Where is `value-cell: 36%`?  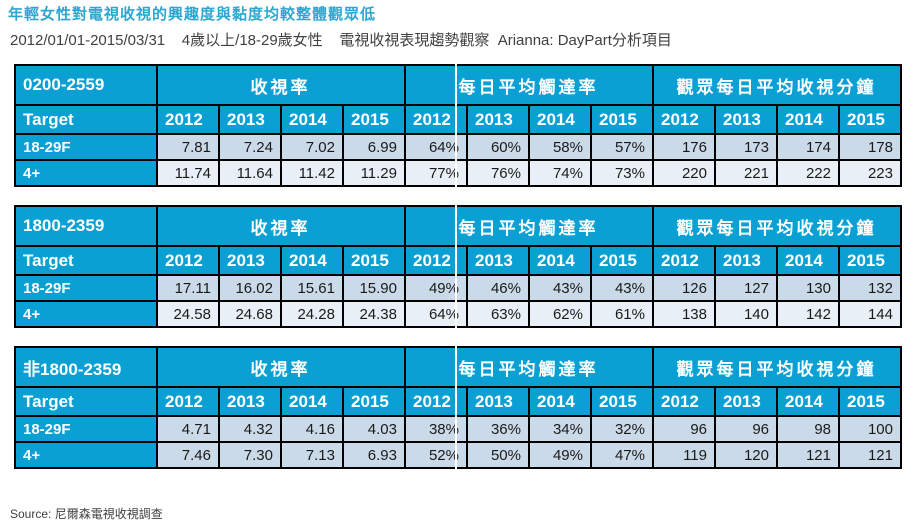 value-cell: 36% is located at coordinates (498, 429).